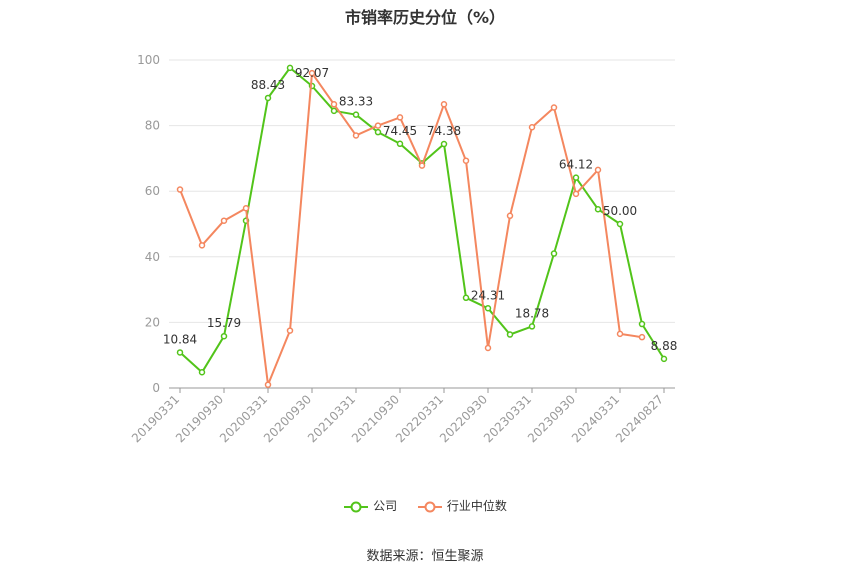 Image resolution: width=850 pixels, height=575 pixels. What do you see at coordinates (476, 506) in the screenshot?
I see `legend-label-industry-median: 行业中位数` at bounding box center [476, 506].